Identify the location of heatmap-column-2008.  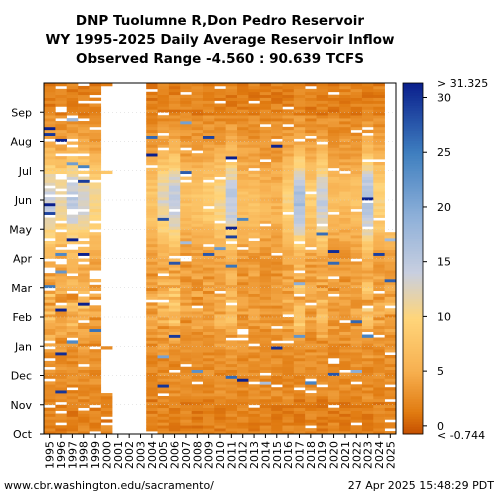
(197, 259).